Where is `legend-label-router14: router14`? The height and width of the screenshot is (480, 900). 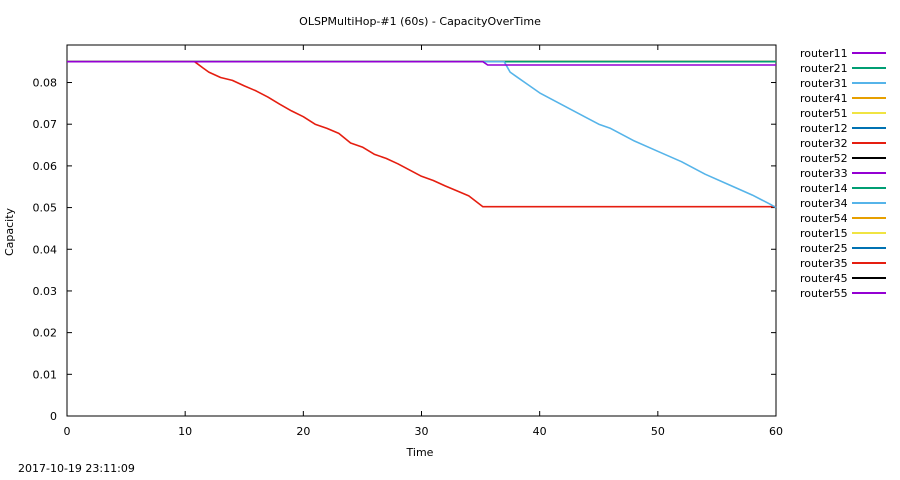
legend-label-router14: router14 is located at coordinates (824, 188).